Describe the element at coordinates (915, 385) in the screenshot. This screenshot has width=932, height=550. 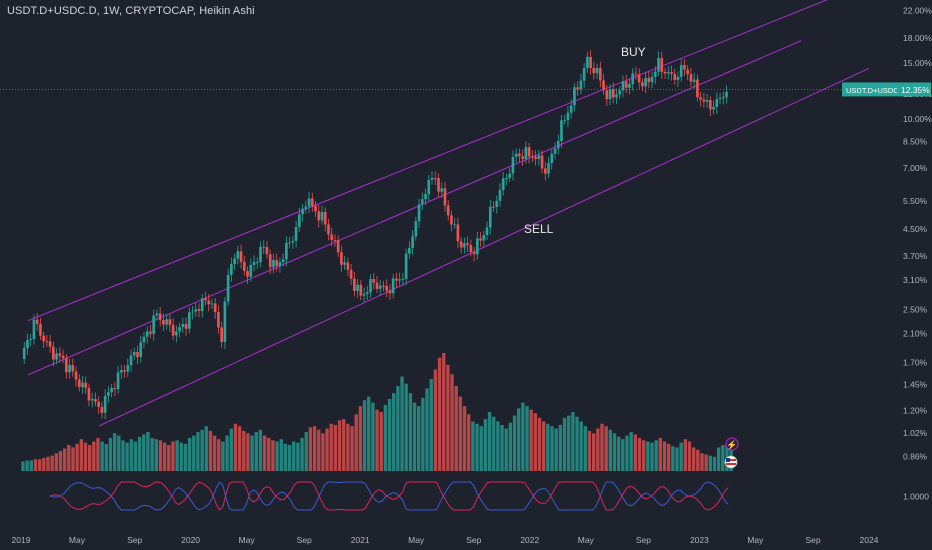
I see `price-axis-label: 1.45%` at that location.